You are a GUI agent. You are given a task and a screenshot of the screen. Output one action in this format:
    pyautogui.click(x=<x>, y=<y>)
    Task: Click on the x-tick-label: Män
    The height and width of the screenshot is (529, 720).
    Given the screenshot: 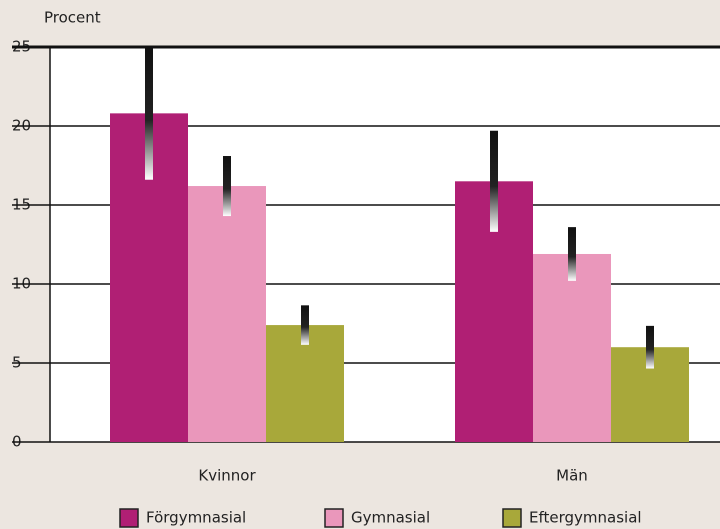 What is the action you would take?
    pyautogui.click(x=572, y=476)
    